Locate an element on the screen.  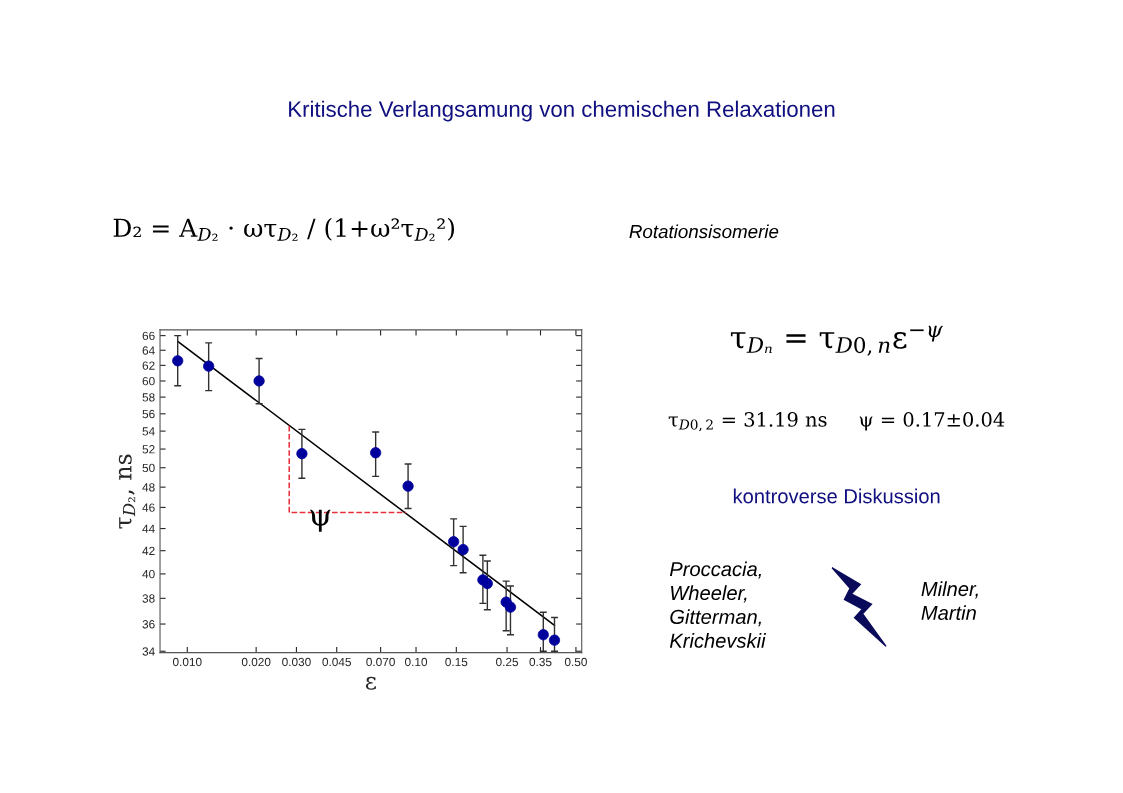
x-tick-label: 0.25 is located at coordinates (507, 662).